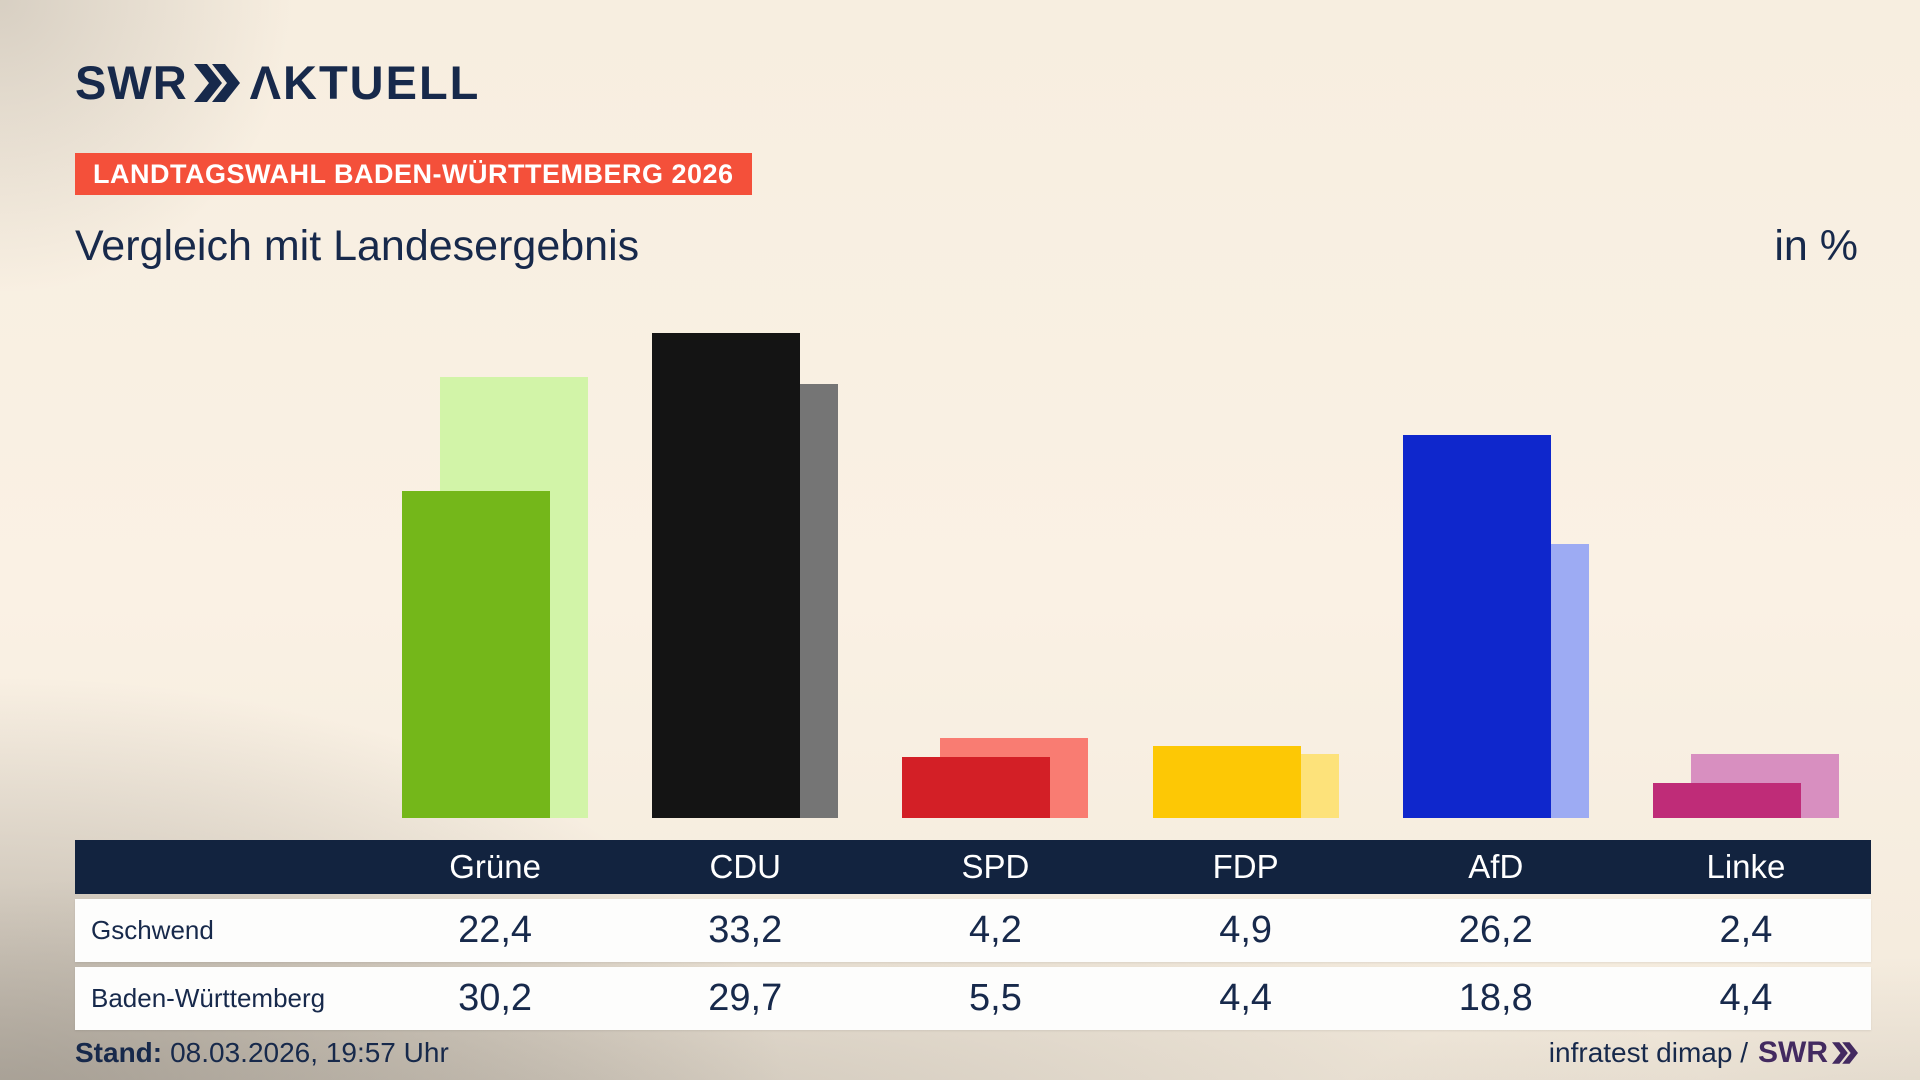  Describe the element at coordinates (1793, 1052) in the screenshot. I see `footer-brand-text: SWR` at that location.